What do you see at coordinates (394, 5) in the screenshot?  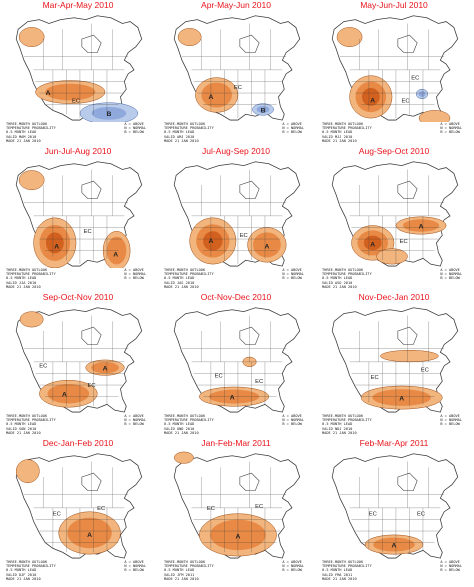 I see `panel-title: May-Jun-Jul 2010` at bounding box center [394, 5].